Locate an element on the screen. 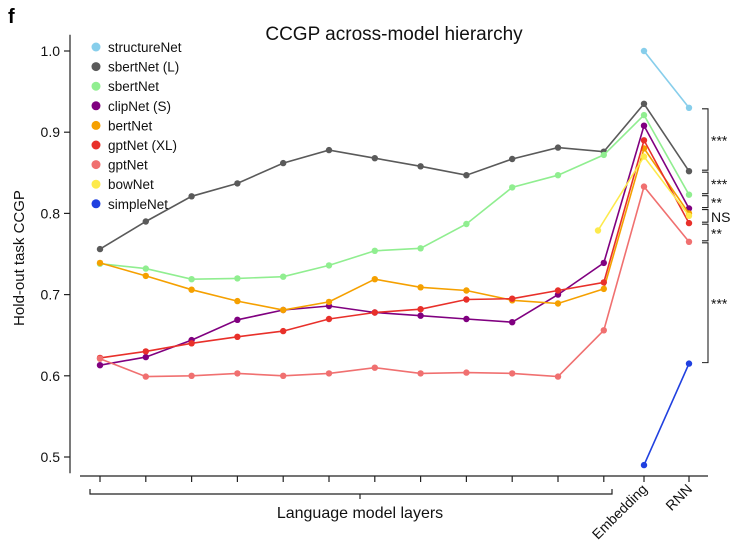  chart-title: CCGP across-model hierarchy is located at coordinates (394, 34).